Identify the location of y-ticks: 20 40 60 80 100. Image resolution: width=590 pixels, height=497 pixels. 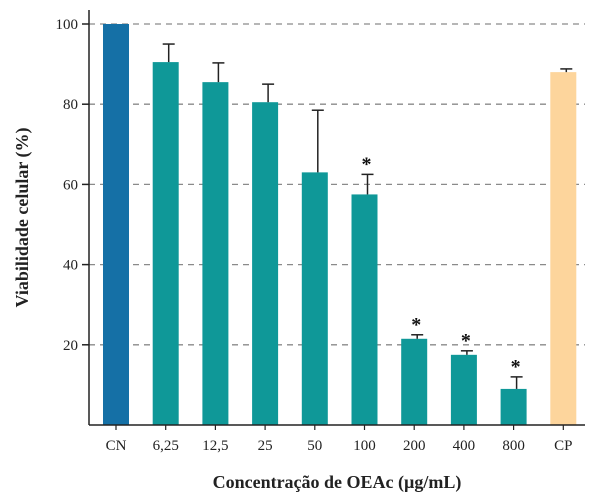
(72, 185).